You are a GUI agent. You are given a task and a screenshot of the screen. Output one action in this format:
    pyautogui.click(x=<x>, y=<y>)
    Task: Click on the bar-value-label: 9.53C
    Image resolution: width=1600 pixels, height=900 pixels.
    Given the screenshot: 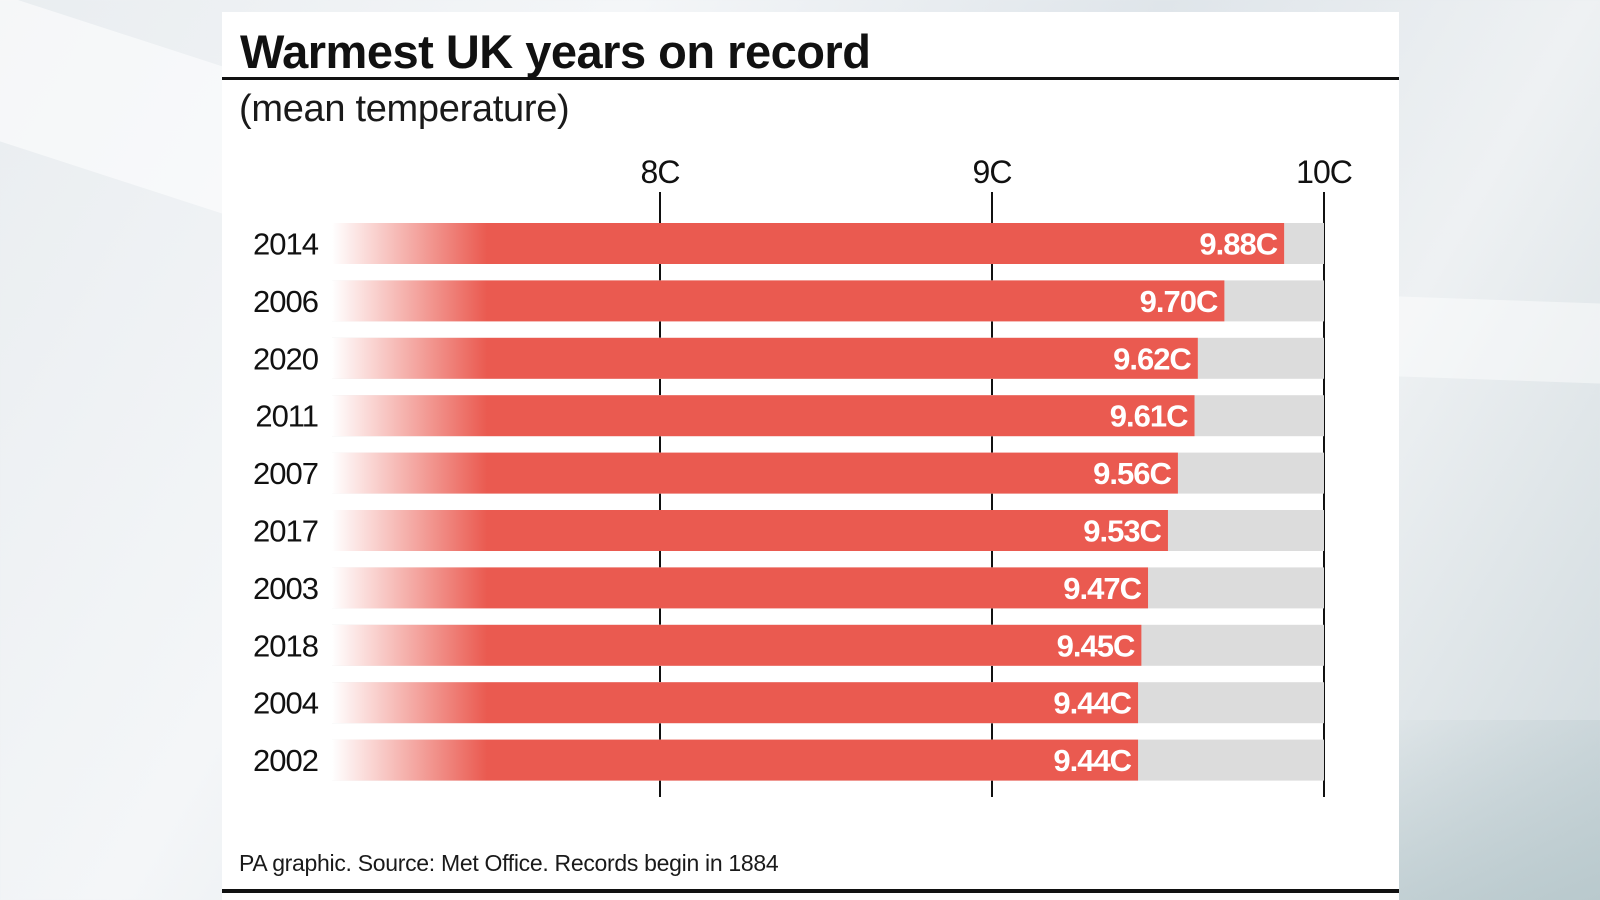 What is the action you would take?
    pyautogui.click(x=1122, y=531)
    